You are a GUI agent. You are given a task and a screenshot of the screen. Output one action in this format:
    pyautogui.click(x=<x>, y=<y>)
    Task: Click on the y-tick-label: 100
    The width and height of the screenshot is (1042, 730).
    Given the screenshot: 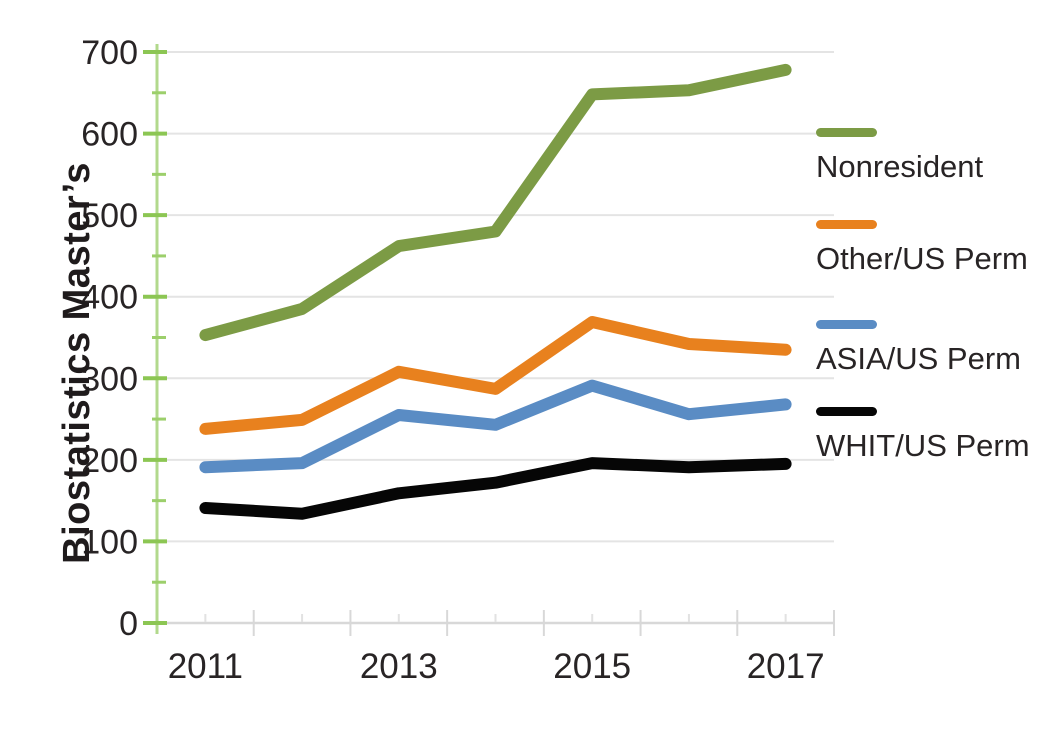 What is the action you would take?
    pyautogui.click(x=109, y=542)
    